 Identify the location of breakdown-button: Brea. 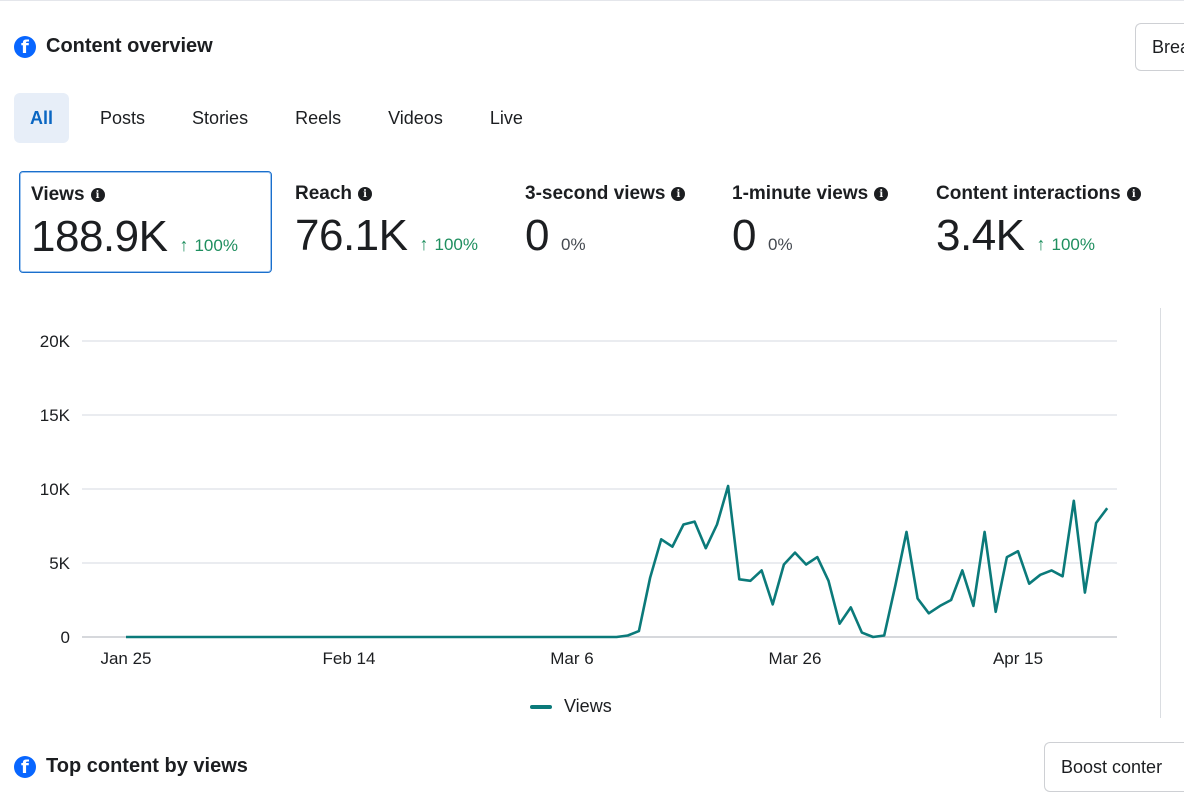
(1159, 47).